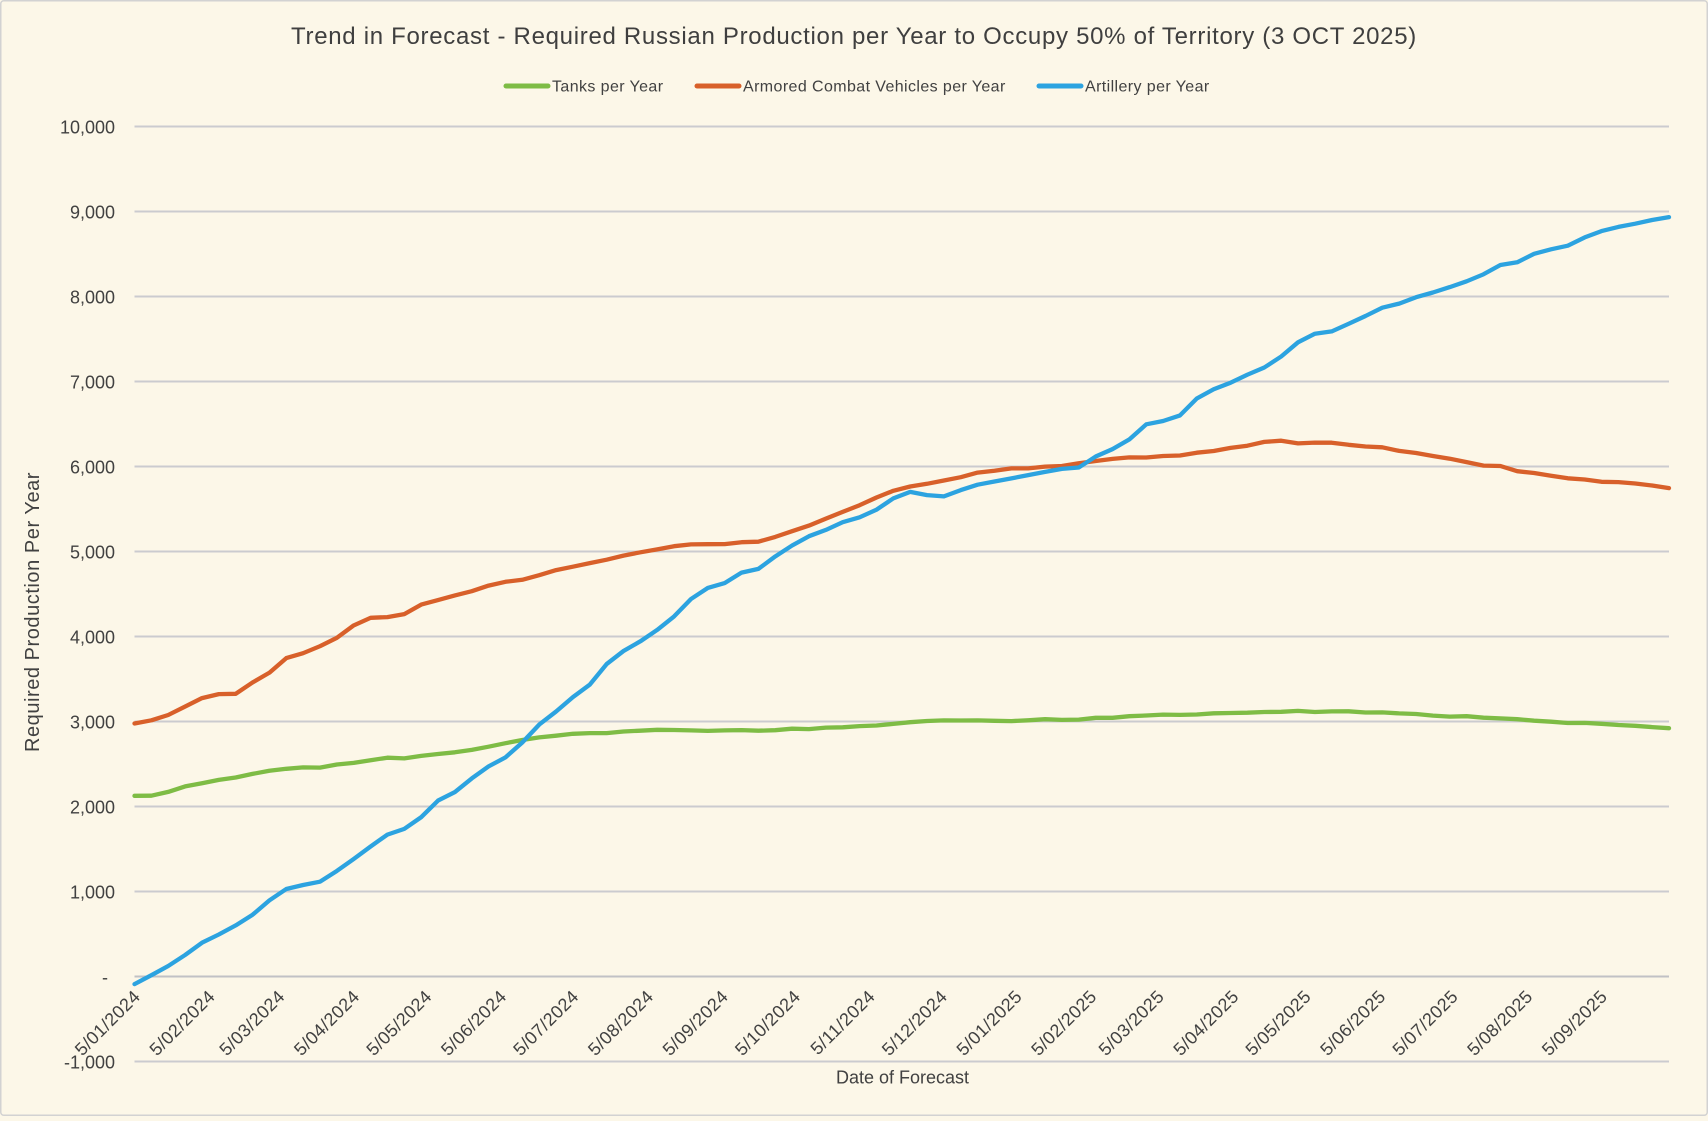 This screenshot has height=1121, width=1708. I want to click on svg-text: 5,000, so click(92, 553).